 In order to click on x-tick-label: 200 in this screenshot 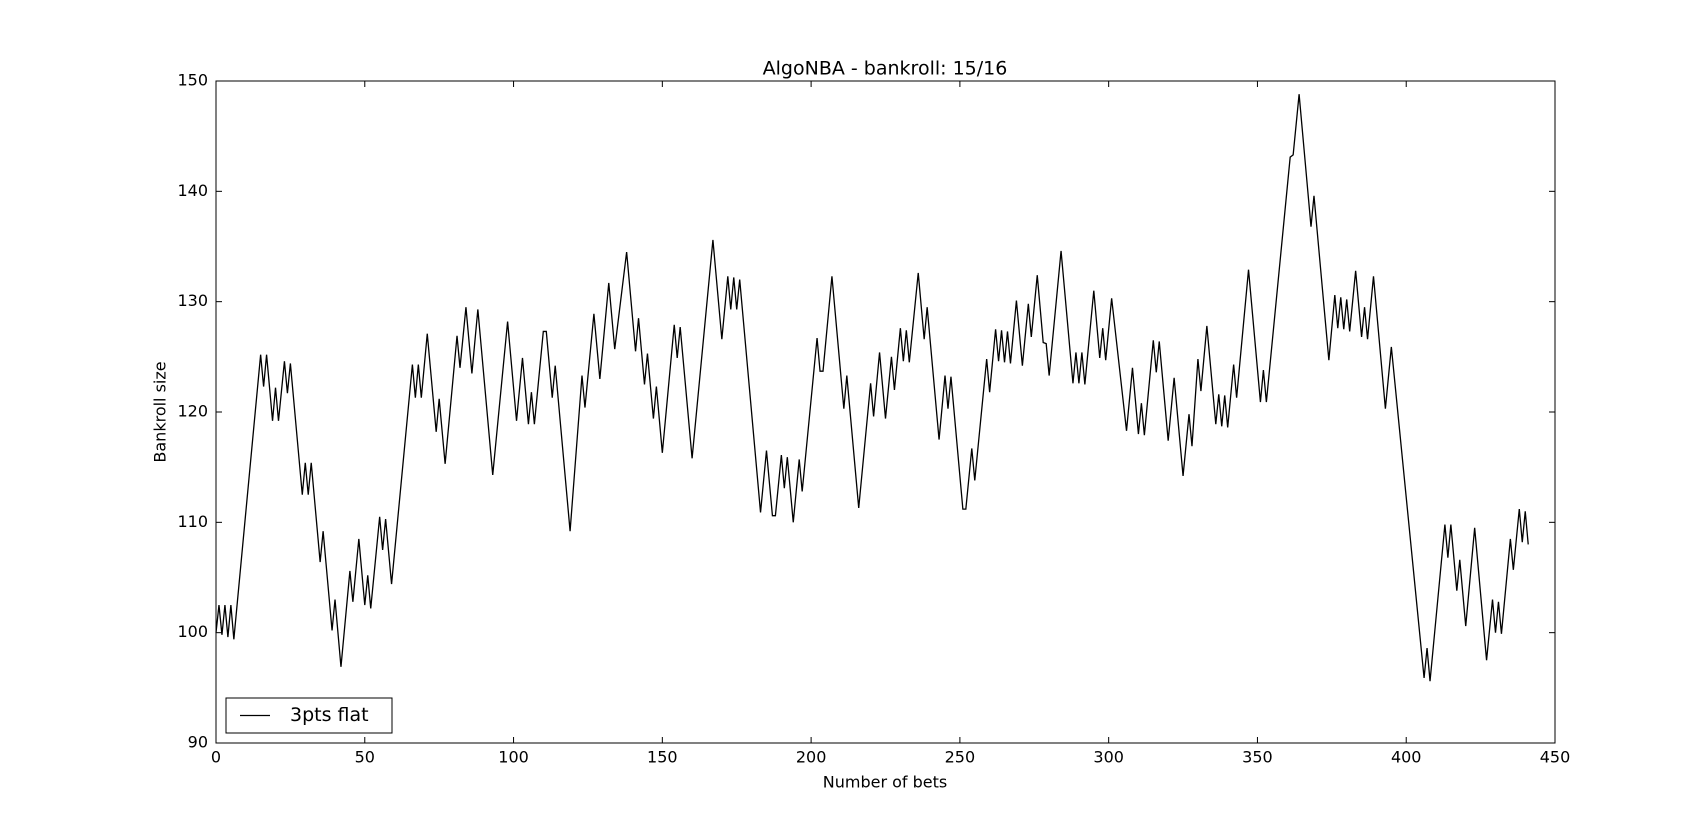, I will do `click(811, 757)`.